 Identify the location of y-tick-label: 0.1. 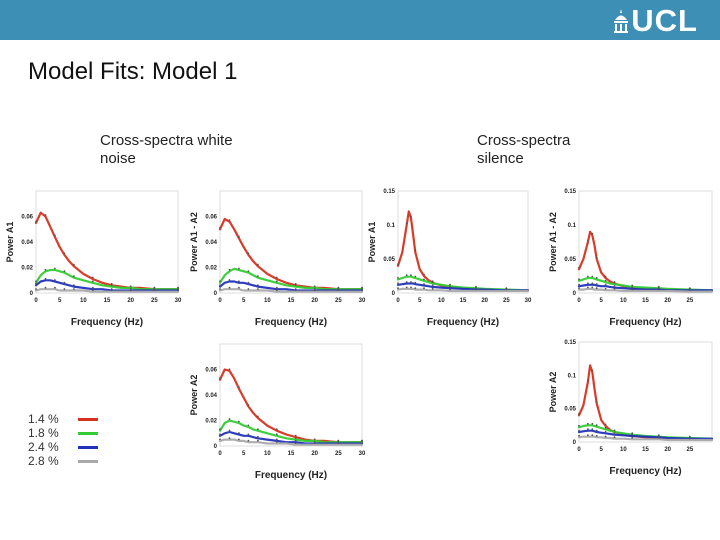
(572, 376).